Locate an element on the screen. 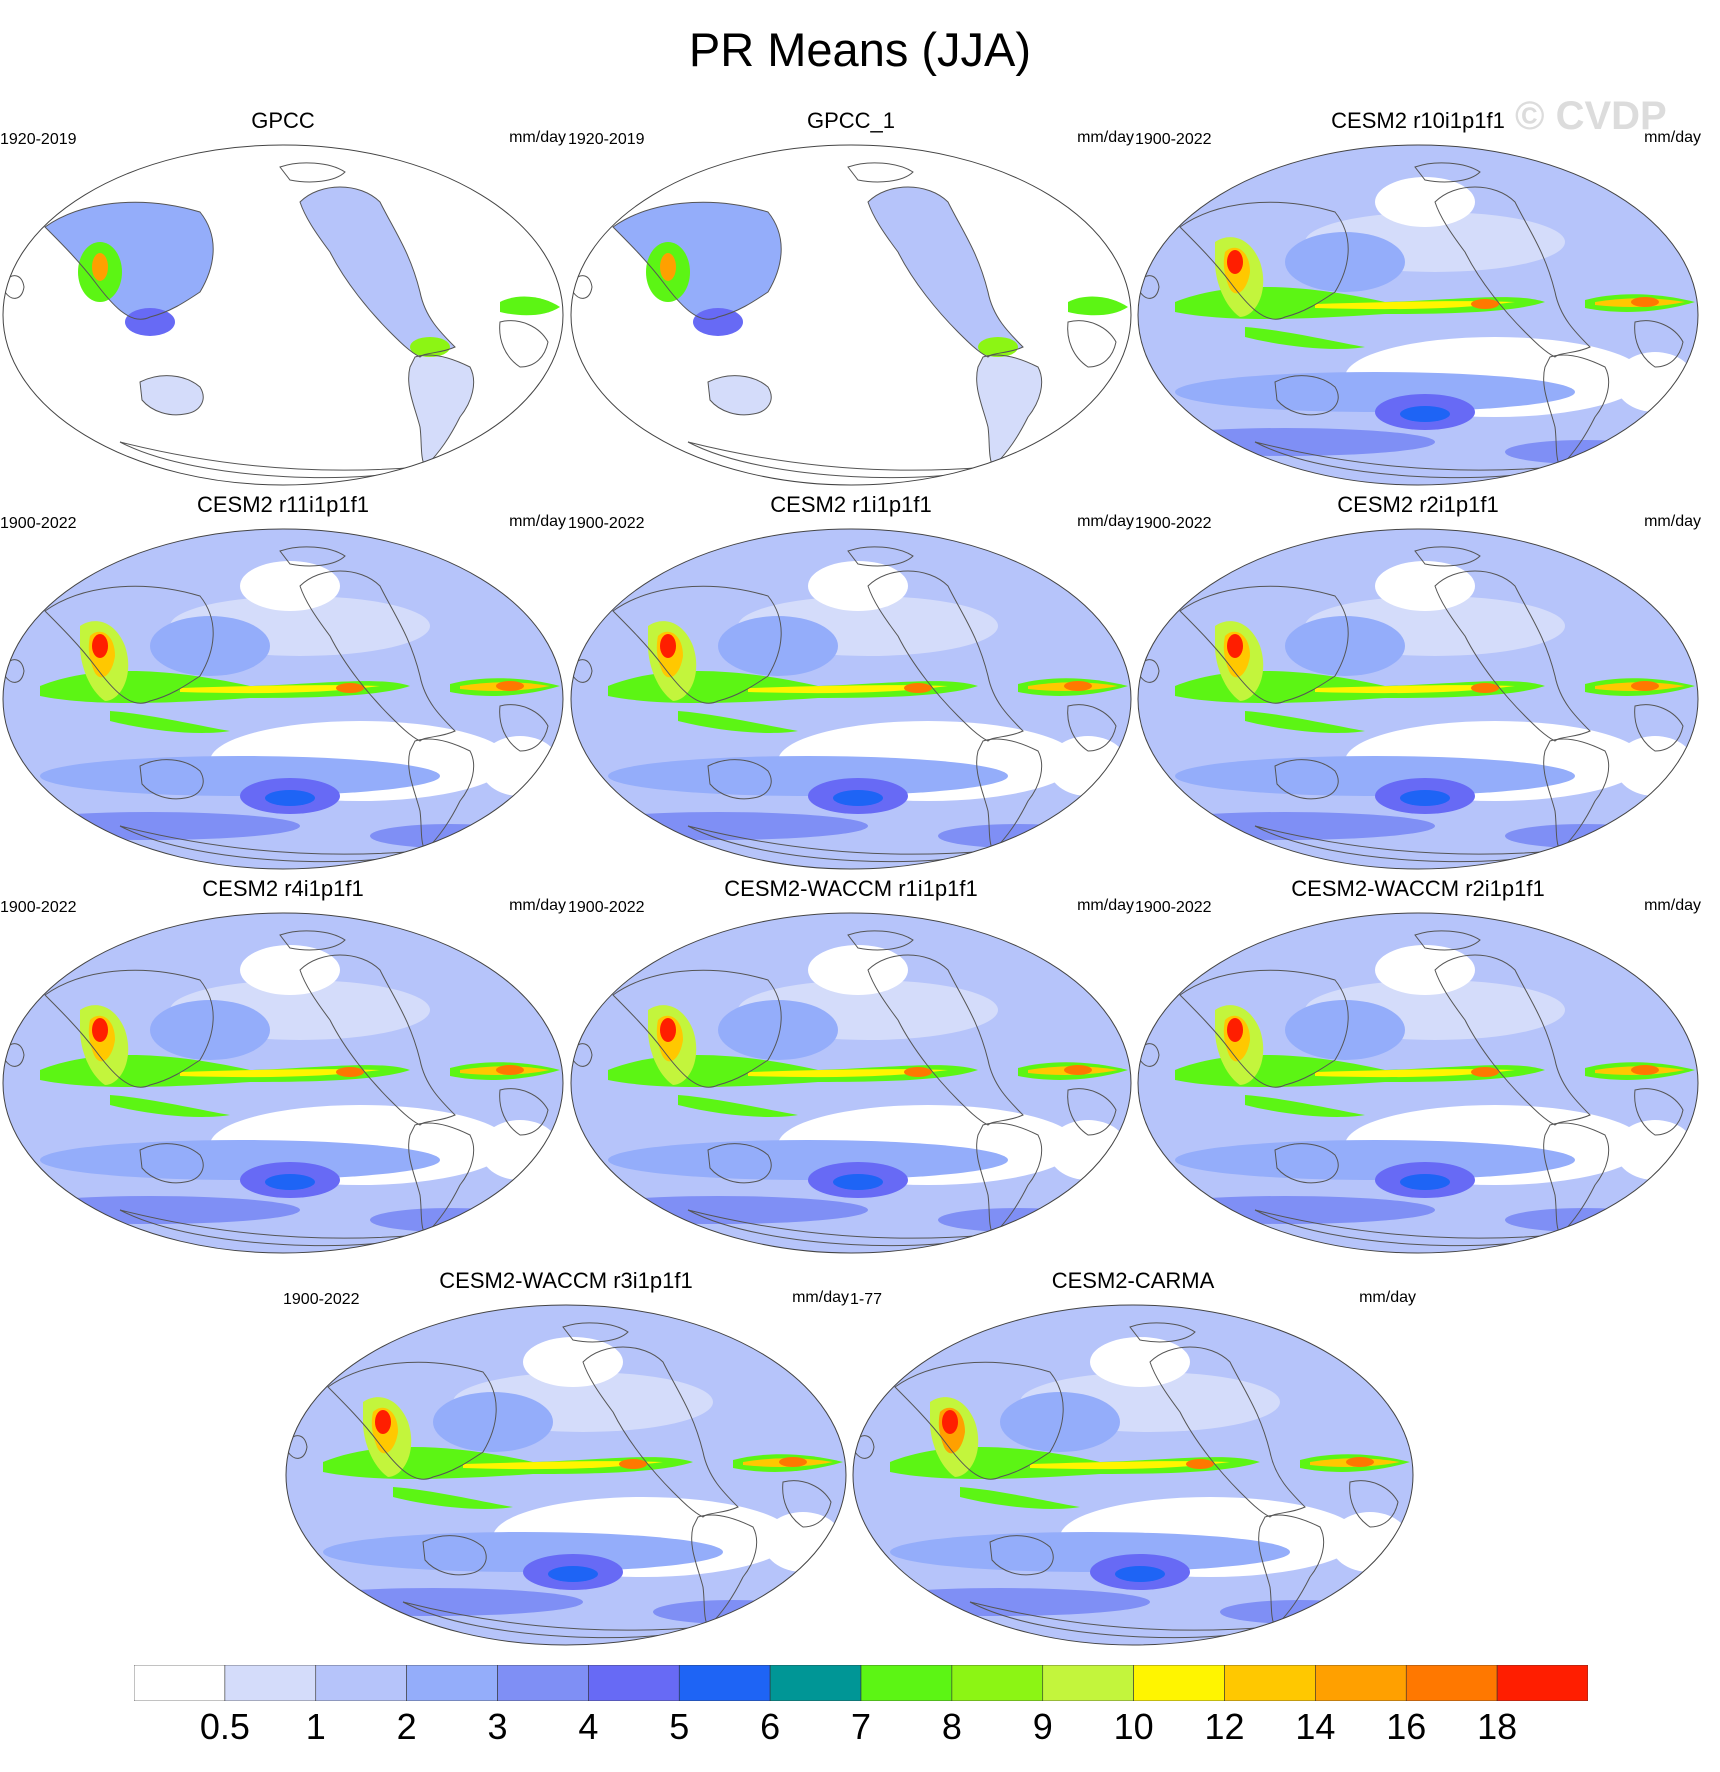  map-panel: CESM2 r4i1p1f1 1900-2022 mm/day is located at coordinates (283, 1066).